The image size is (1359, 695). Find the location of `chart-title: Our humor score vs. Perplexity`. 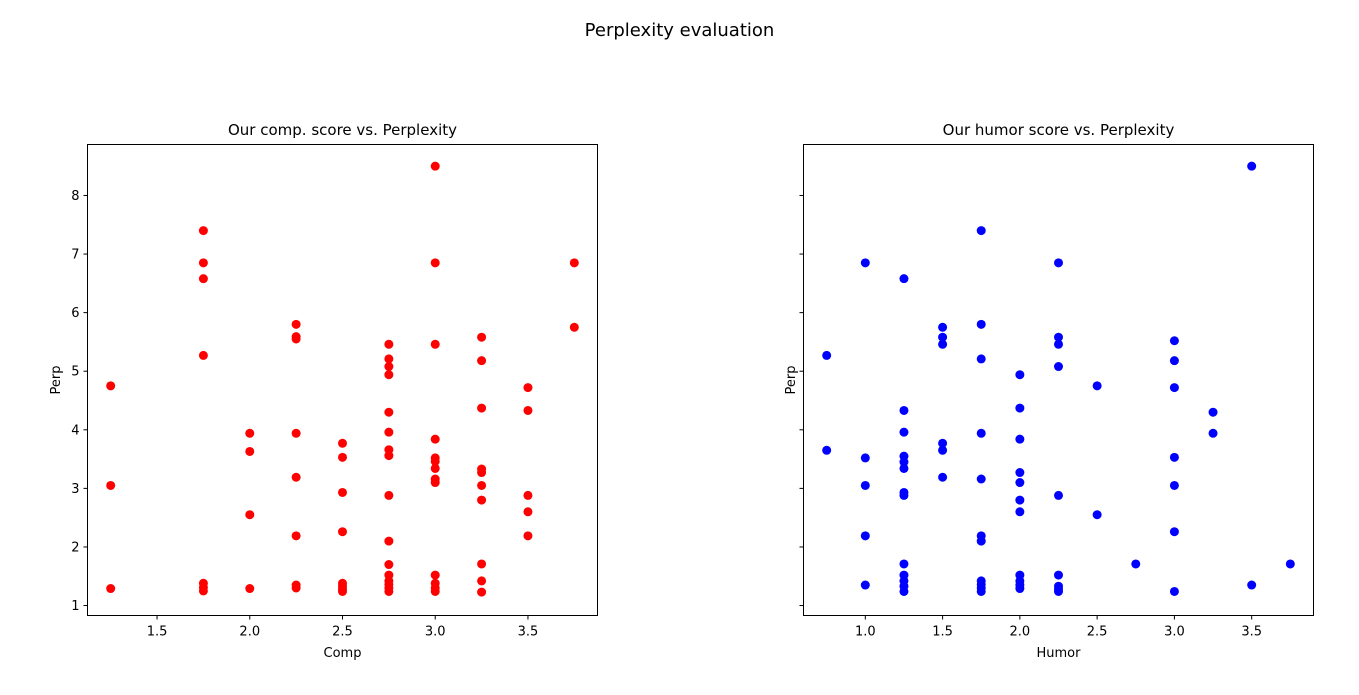

chart-title: Our humor score vs. Perplexity is located at coordinates (1059, 130).